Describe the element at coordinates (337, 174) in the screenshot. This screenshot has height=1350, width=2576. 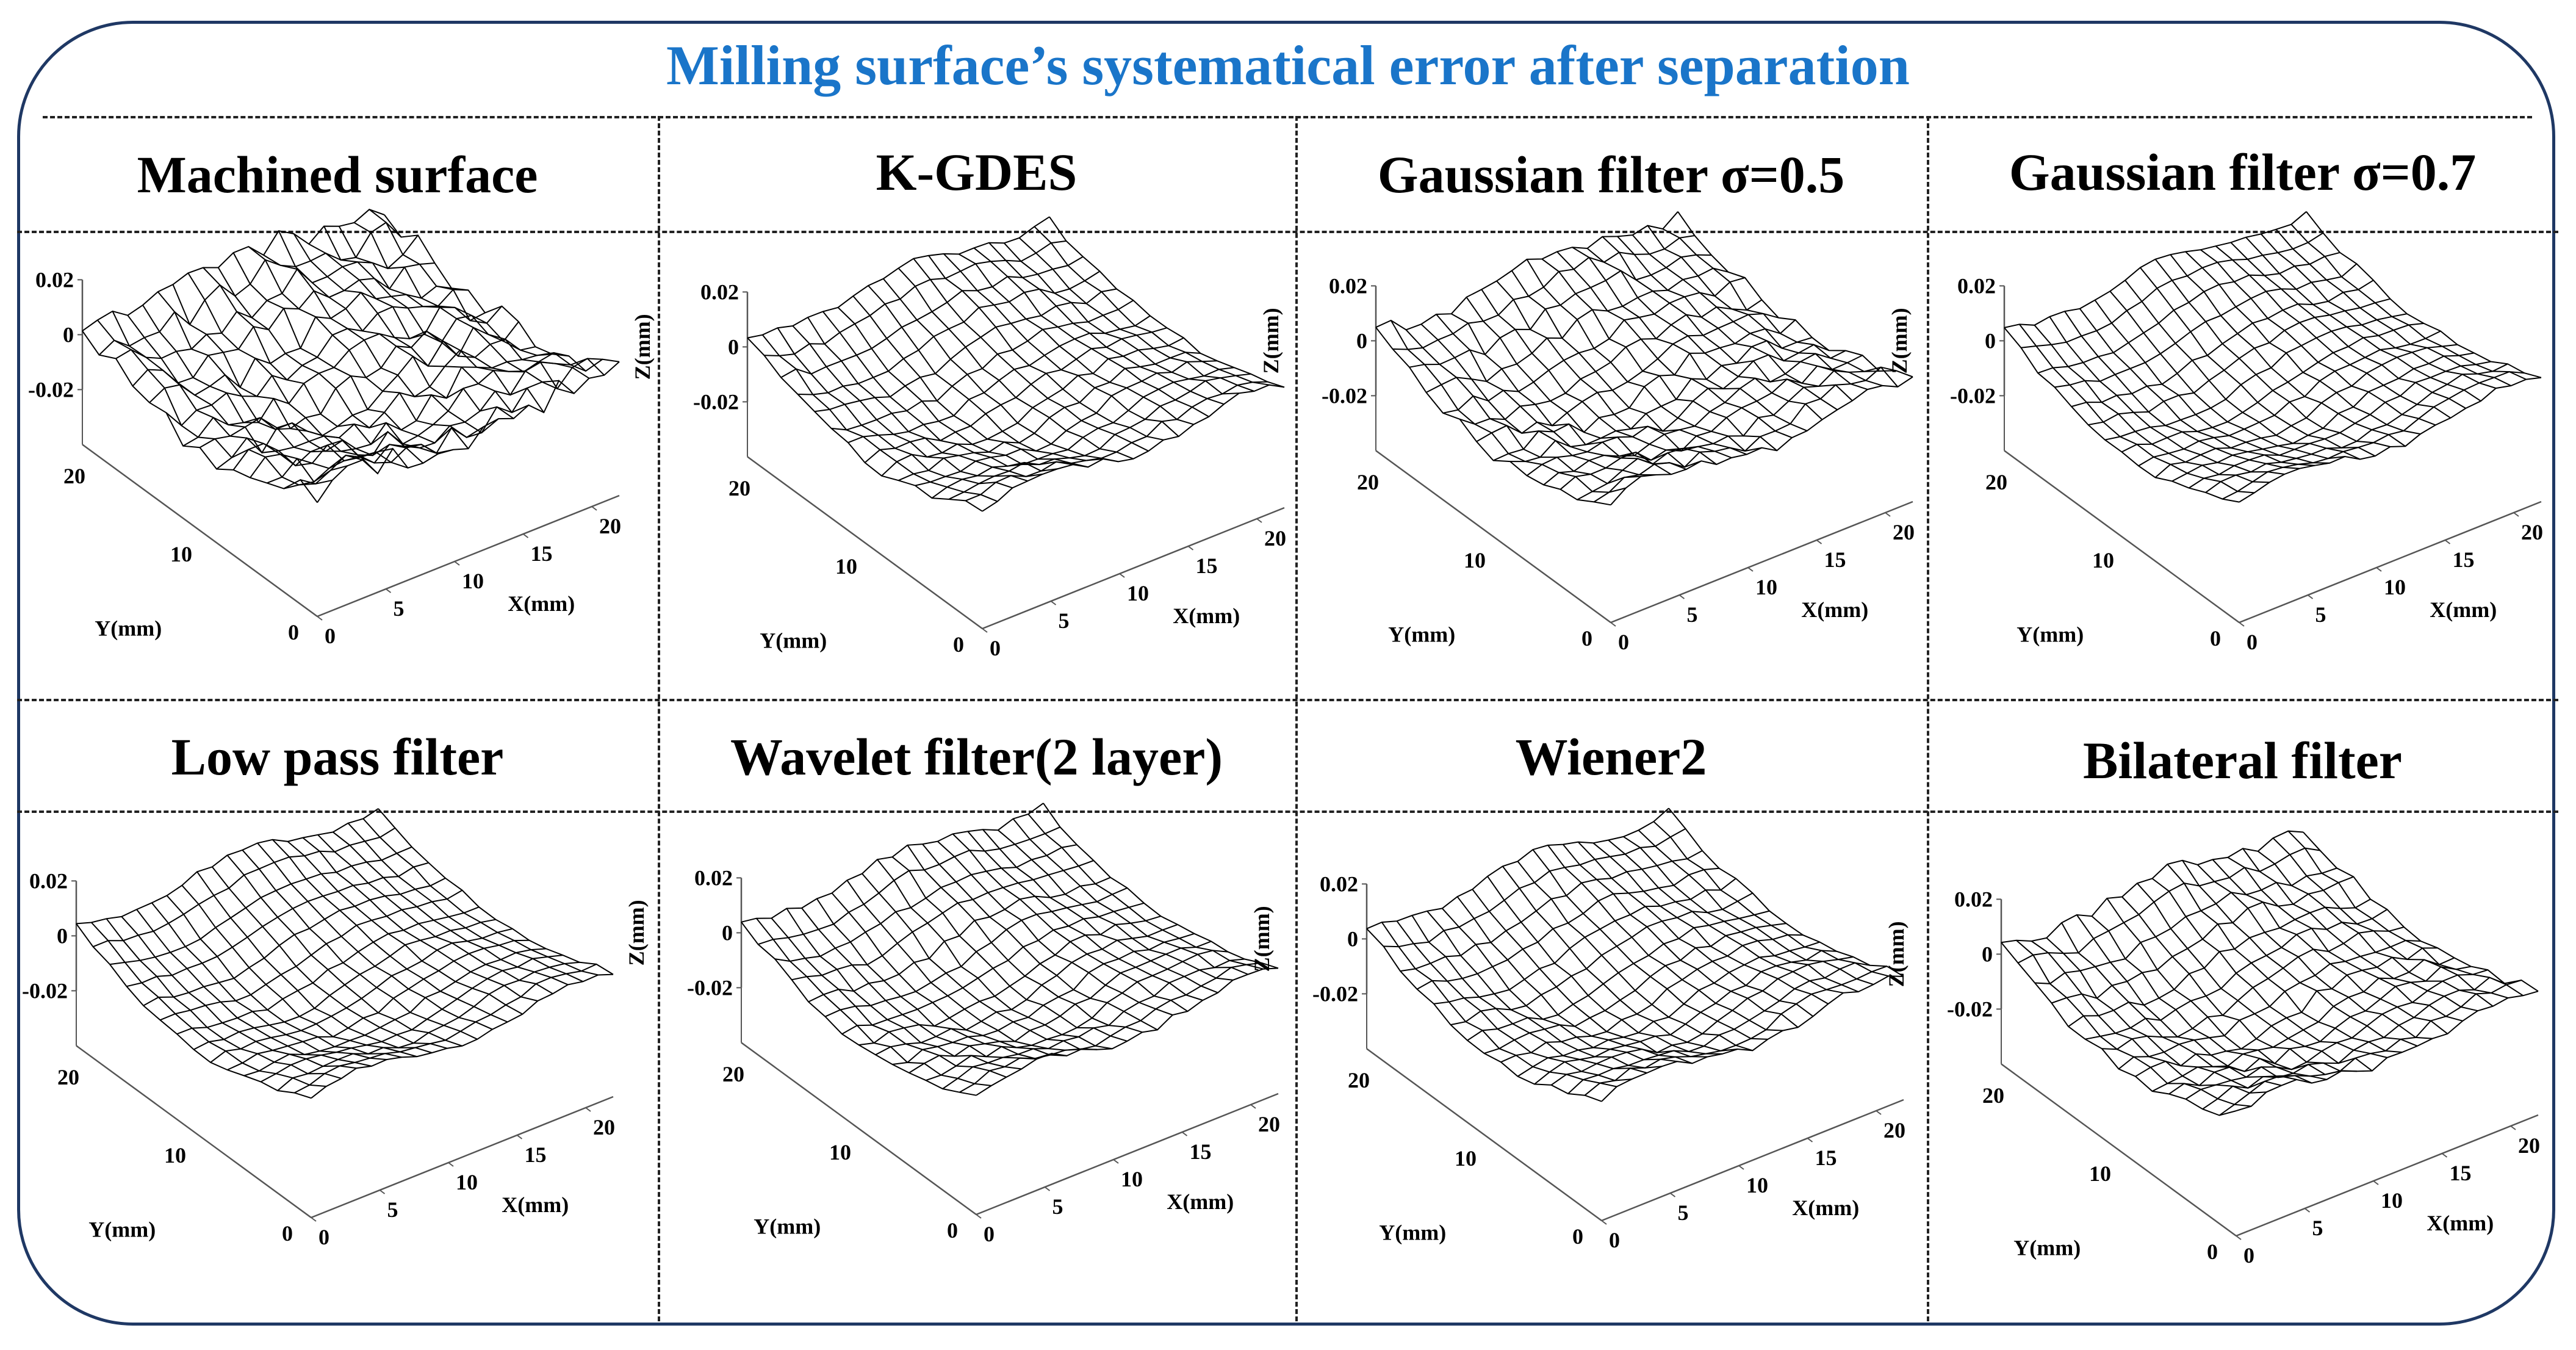
I see `panel-title-1: Machined surface` at that location.